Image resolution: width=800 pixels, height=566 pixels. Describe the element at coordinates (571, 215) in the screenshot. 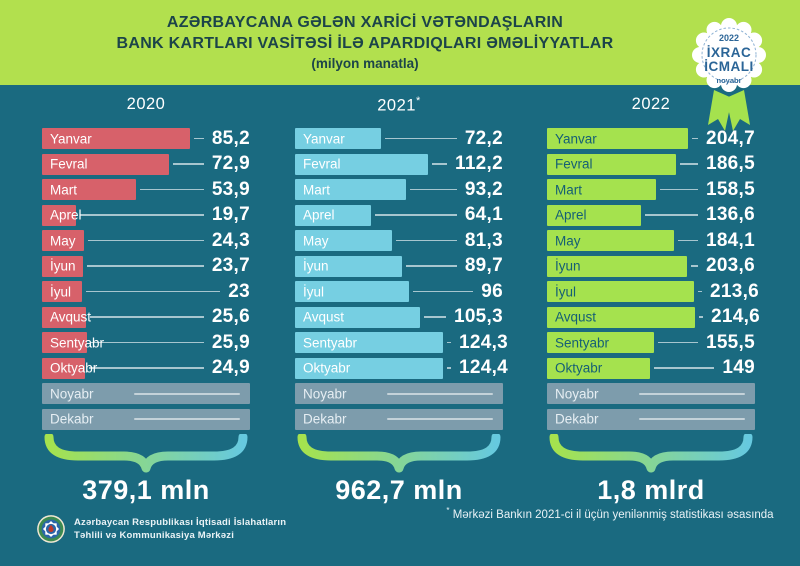

I see `month-label: Aprel` at that location.